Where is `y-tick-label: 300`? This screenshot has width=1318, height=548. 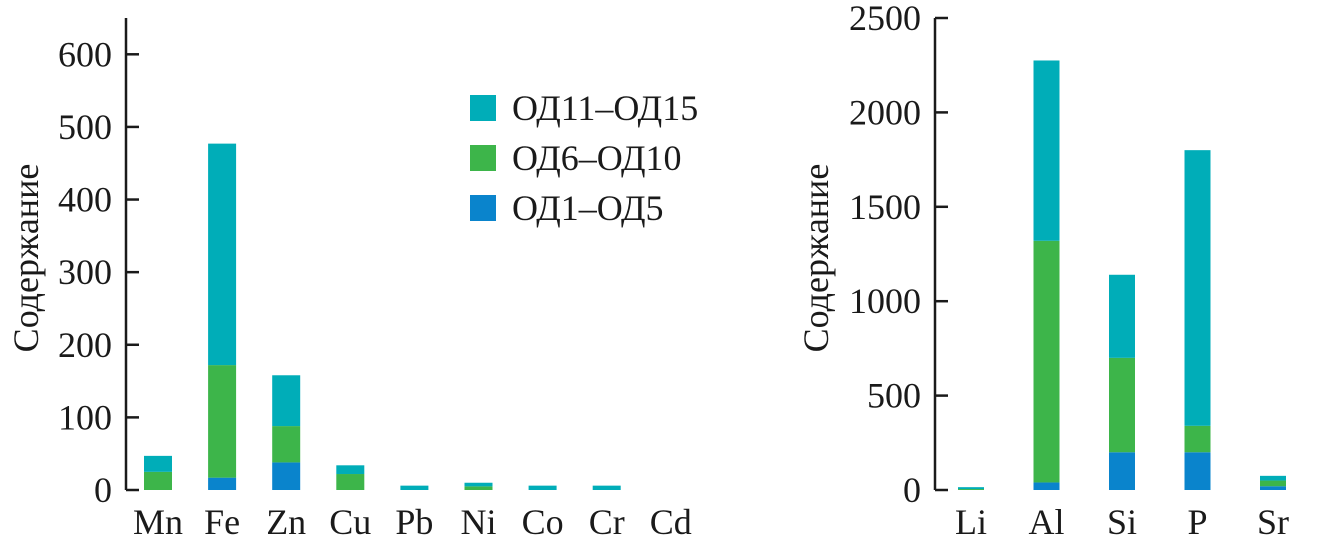
y-tick-label: 300 is located at coordinates (85, 272).